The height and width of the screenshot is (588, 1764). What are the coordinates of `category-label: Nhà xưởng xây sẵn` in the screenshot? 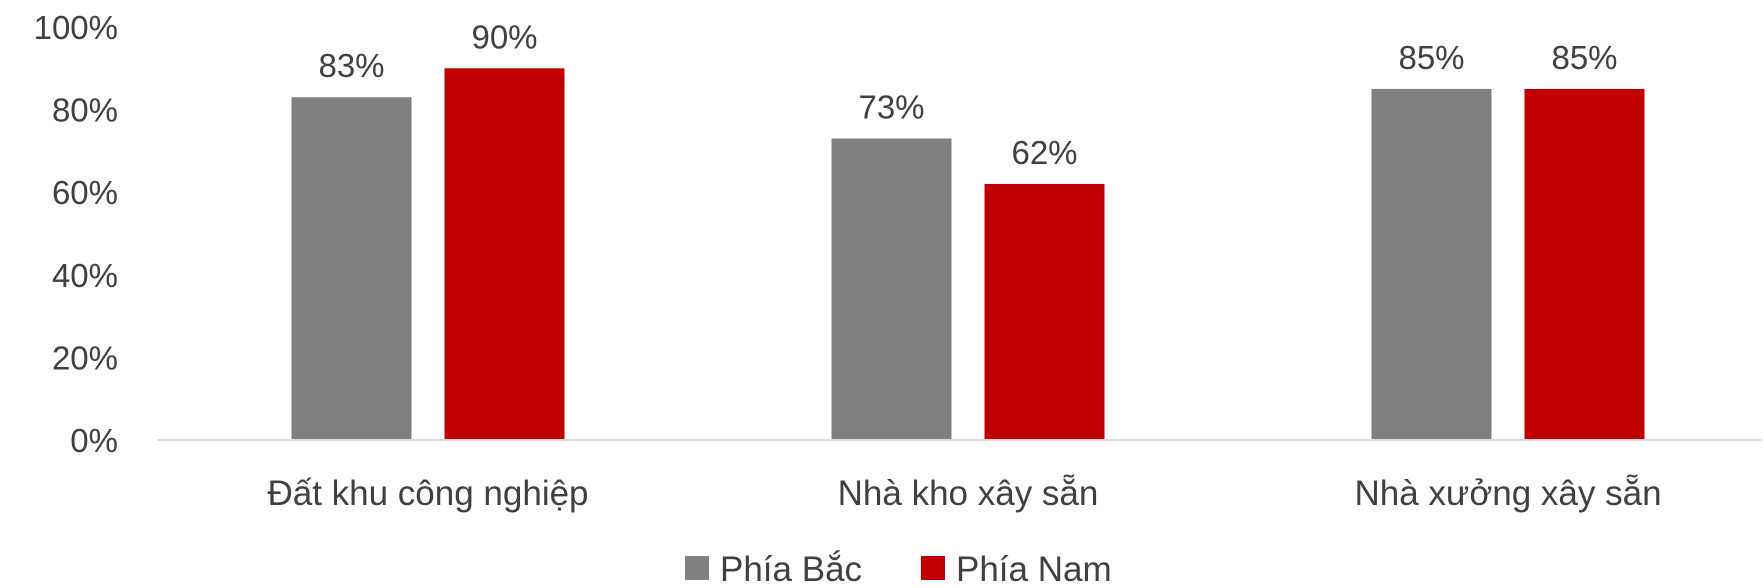 It's located at (1507, 493).